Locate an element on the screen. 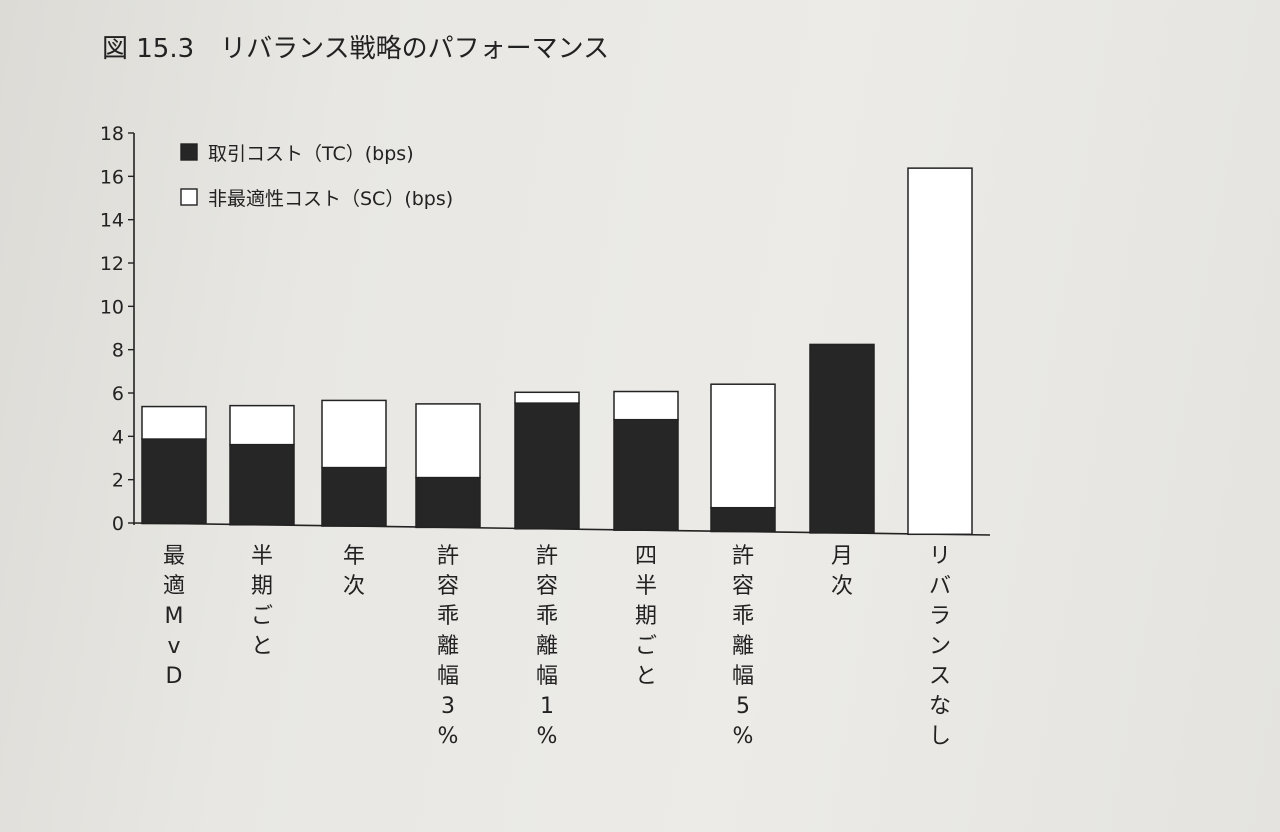  y-tick-label: 0 is located at coordinates (118, 524).